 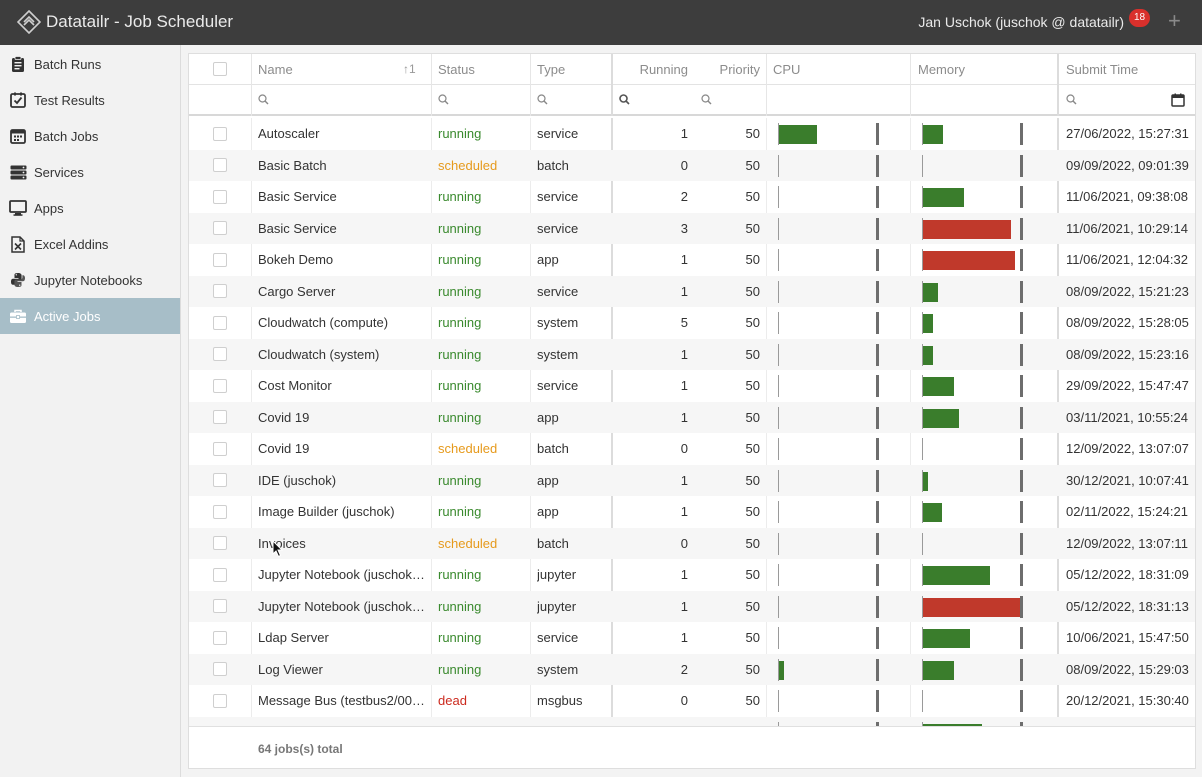 What do you see at coordinates (663, 69) in the screenshot?
I see `column-header-running: Running` at bounding box center [663, 69].